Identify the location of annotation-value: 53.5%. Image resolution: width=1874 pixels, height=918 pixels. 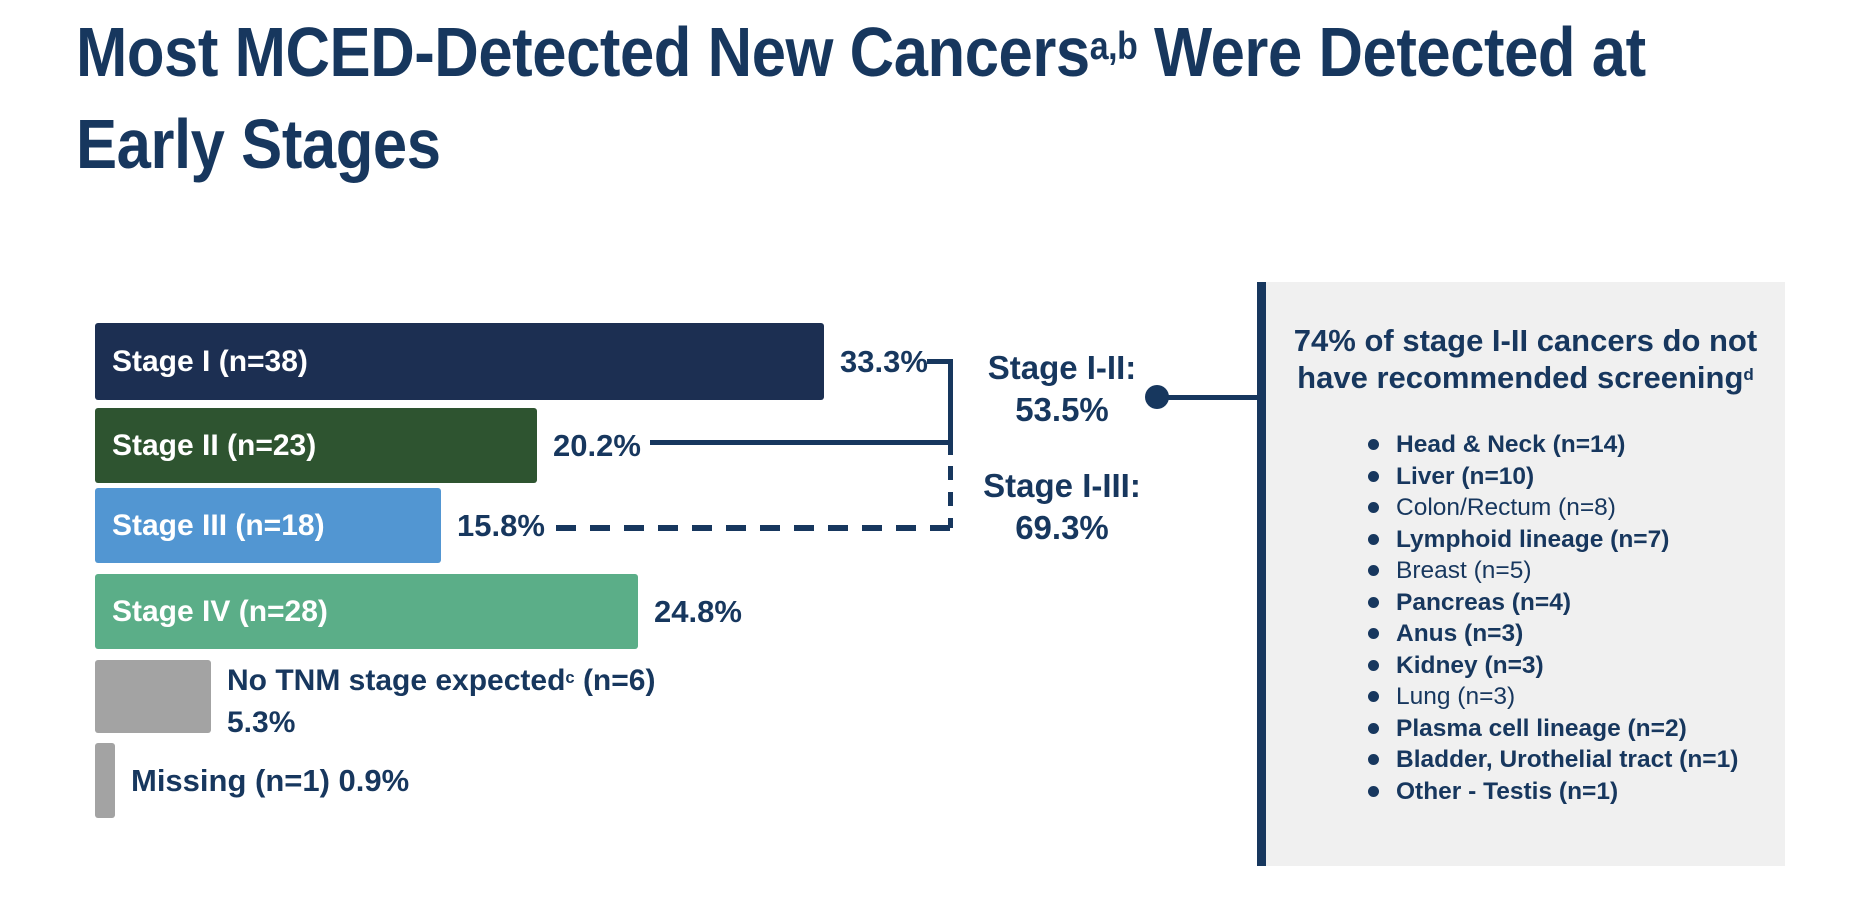
(1062, 409).